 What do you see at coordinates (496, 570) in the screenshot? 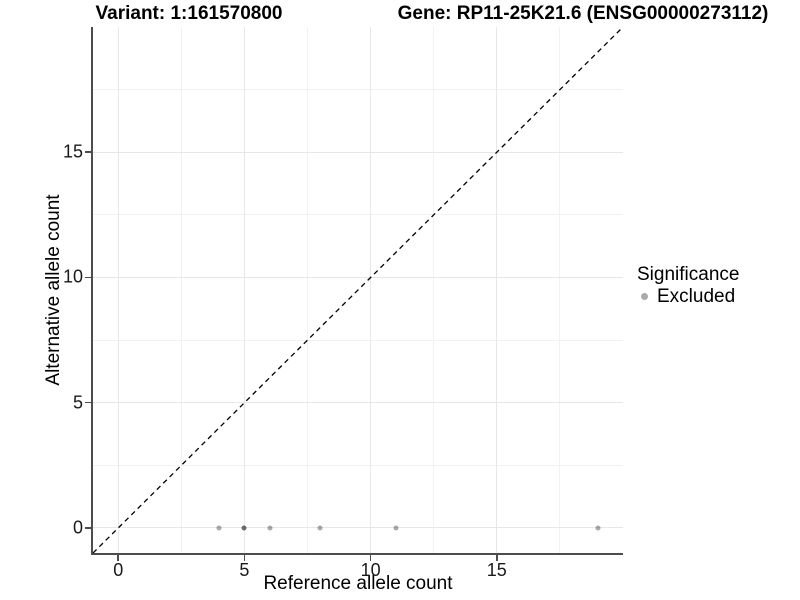
I see `x-tick-label: 15` at bounding box center [496, 570].